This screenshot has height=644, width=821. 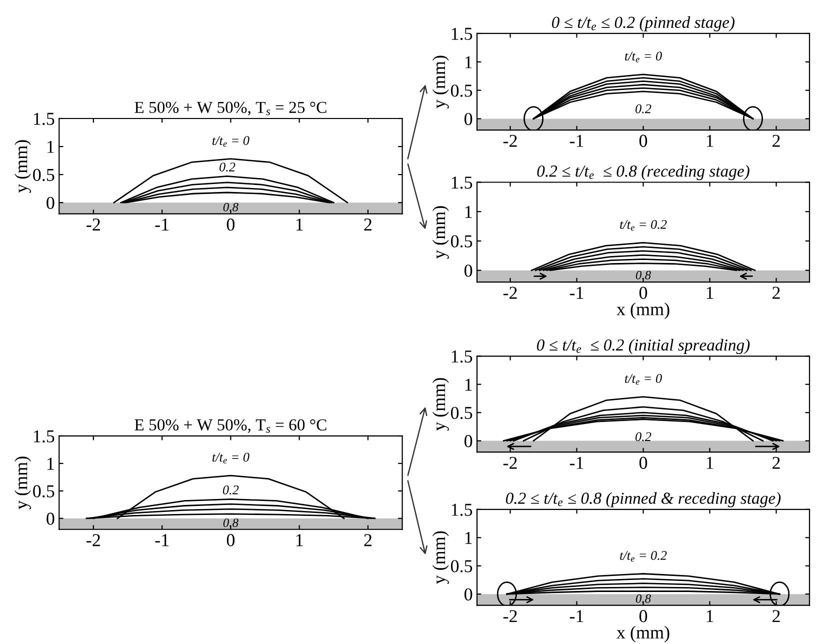 I want to click on chart-title: 0 ≤ t/t$_{e}$ ≤ 0.2 (pinned stage), so click(x=643, y=24).